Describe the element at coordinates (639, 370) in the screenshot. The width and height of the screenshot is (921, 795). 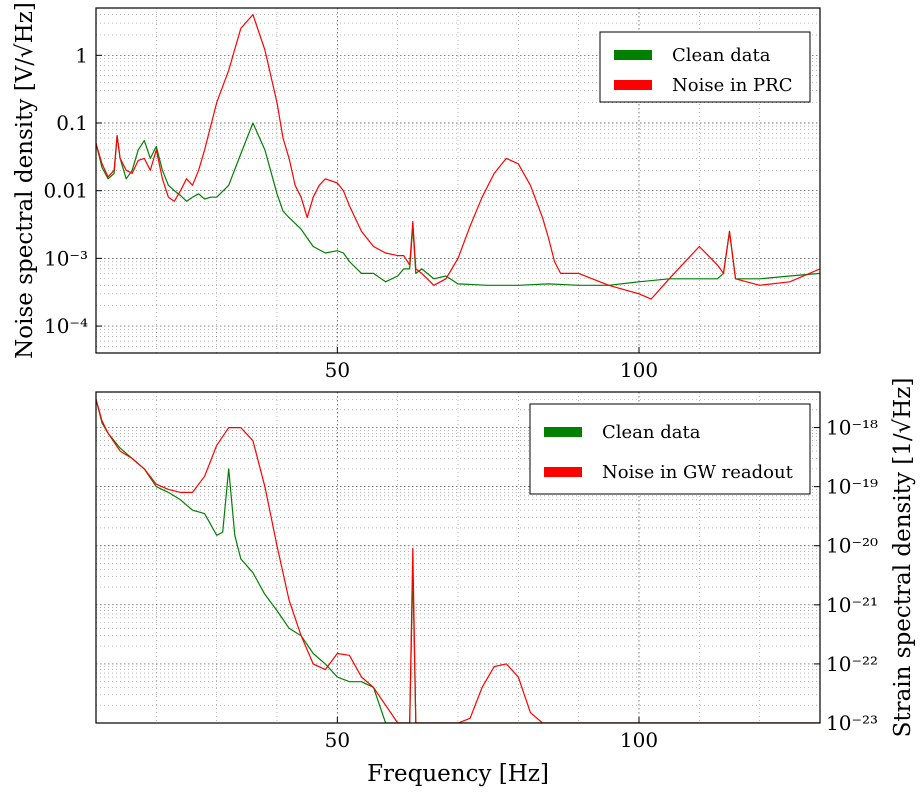
I see `top-x-tick-label: 100` at that location.